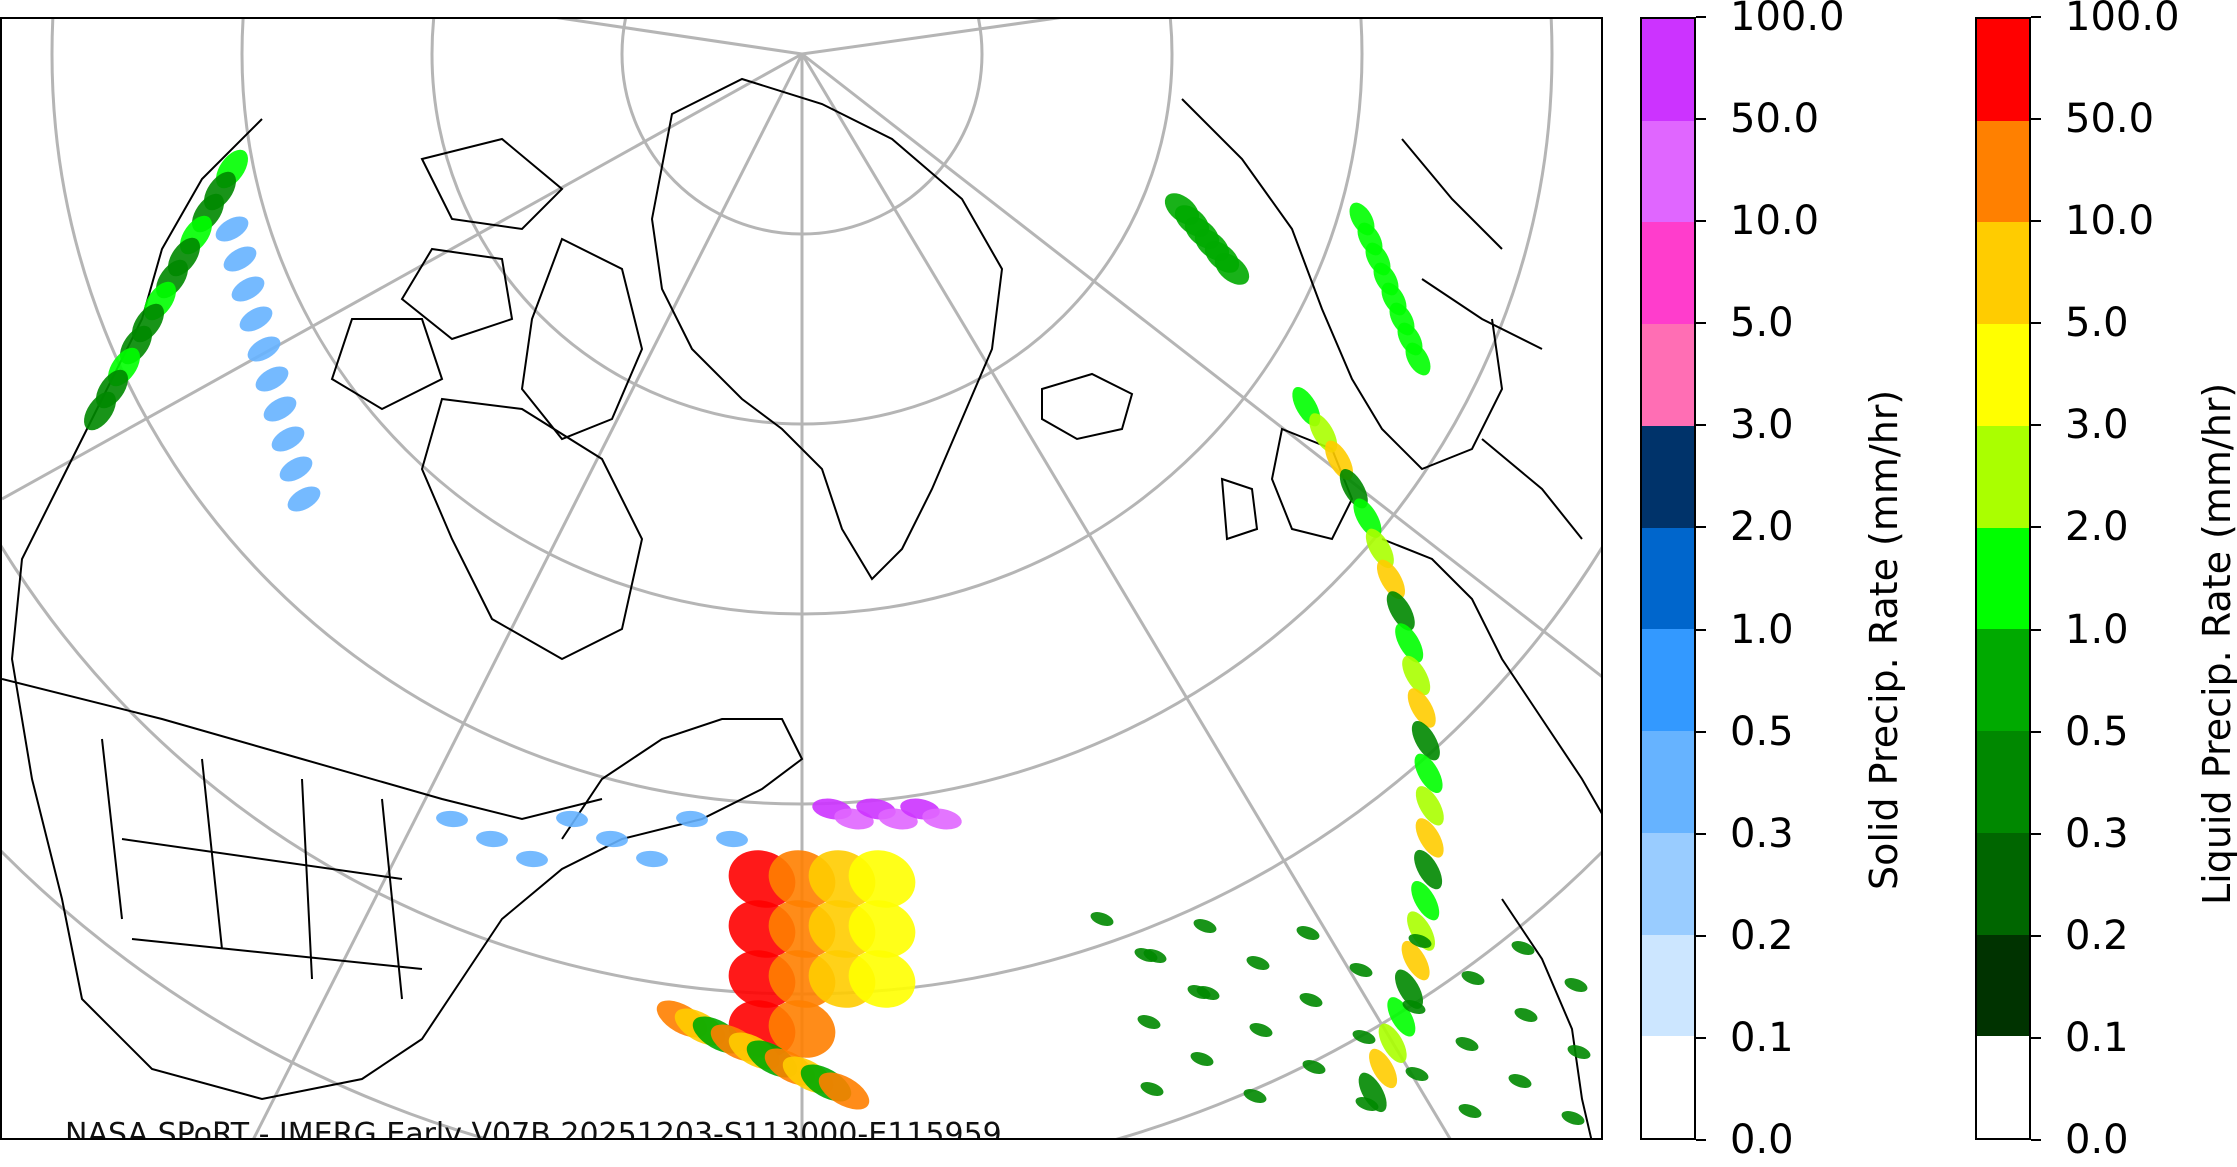 The image size is (2237, 1167). Describe the element at coordinates (1342, 284) in the screenshot. I see `scandinavia-coast` at that location.